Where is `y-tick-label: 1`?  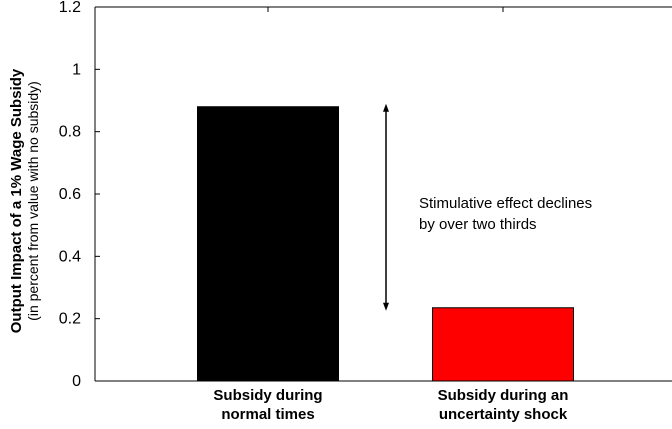 y-tick-label: 1 is located at coordinates (76, 69).